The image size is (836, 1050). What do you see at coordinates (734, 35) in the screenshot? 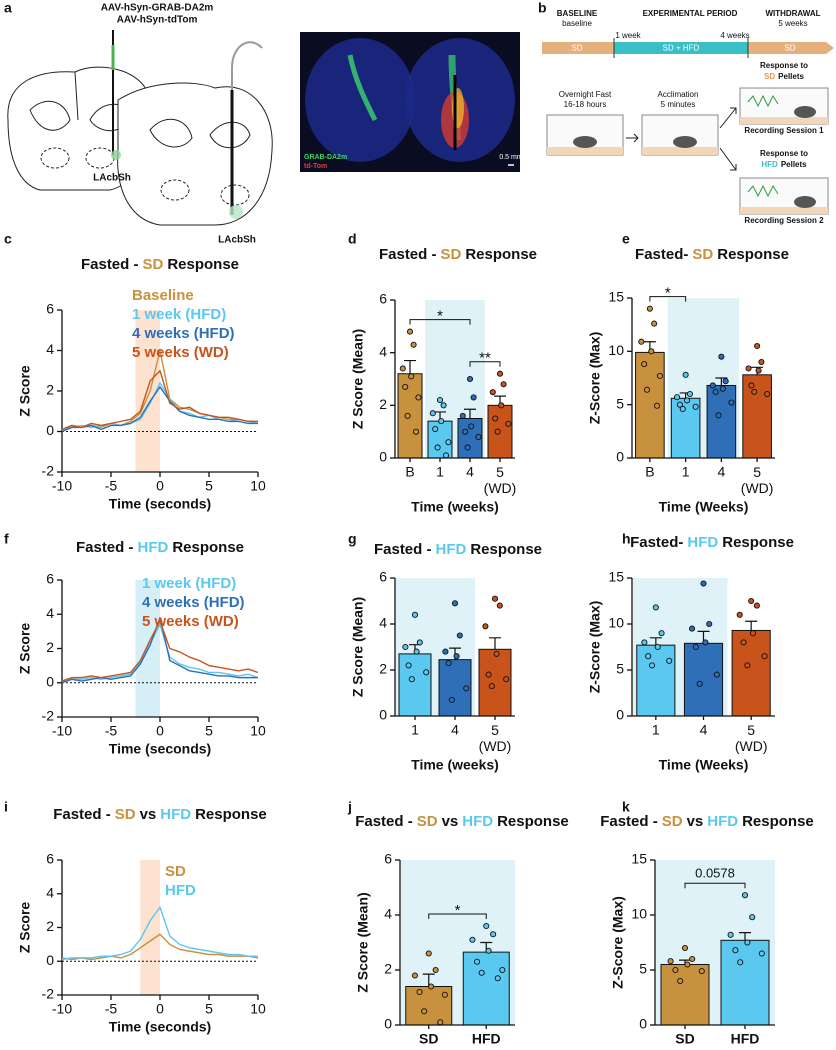
I see `timepoint: 4 weeks` at bounding box center [734, 35].